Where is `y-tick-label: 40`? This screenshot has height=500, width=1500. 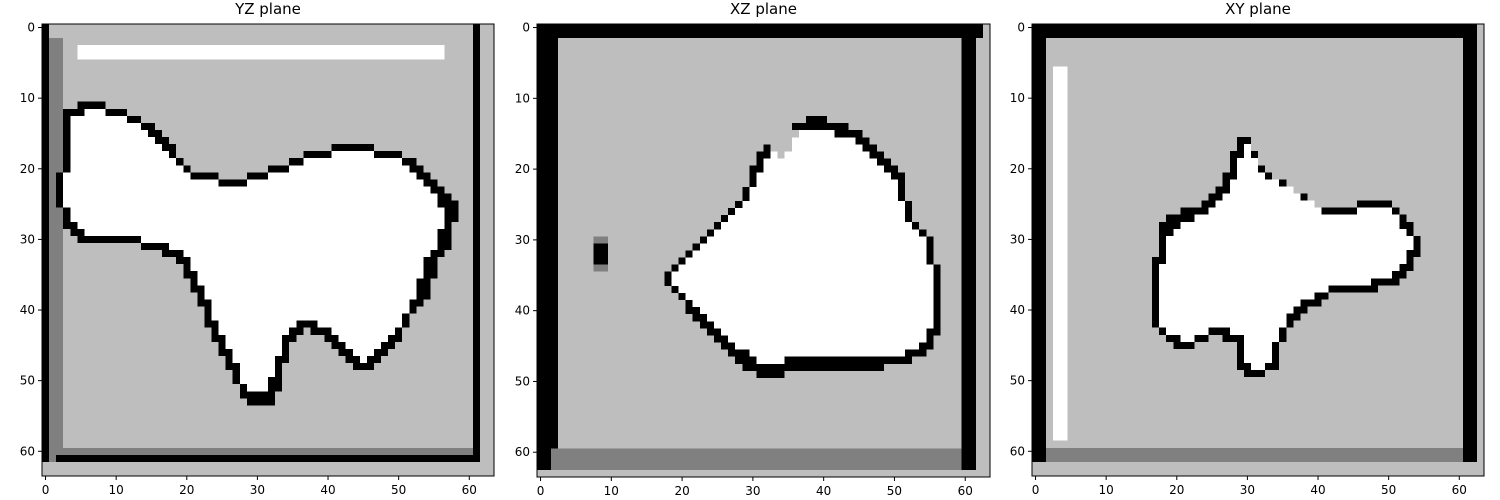
y-tick-label: 40 is located at coordinates (522, 311).